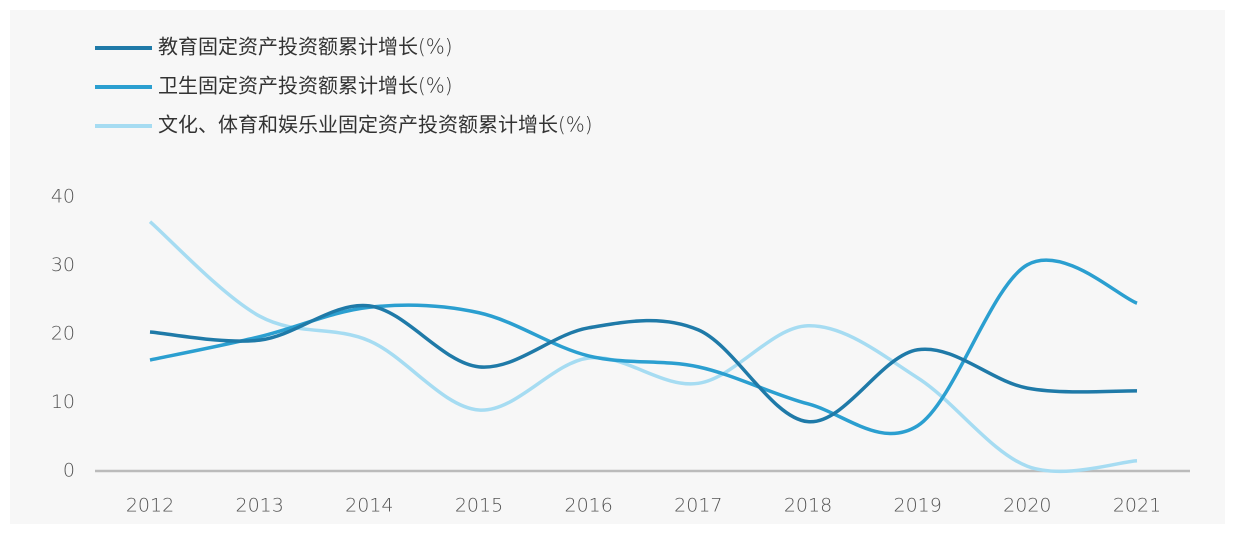 The height and width of the screenshot is (534, 1235). I want to click on x-tick-label: 2021, so click(1137, 506).